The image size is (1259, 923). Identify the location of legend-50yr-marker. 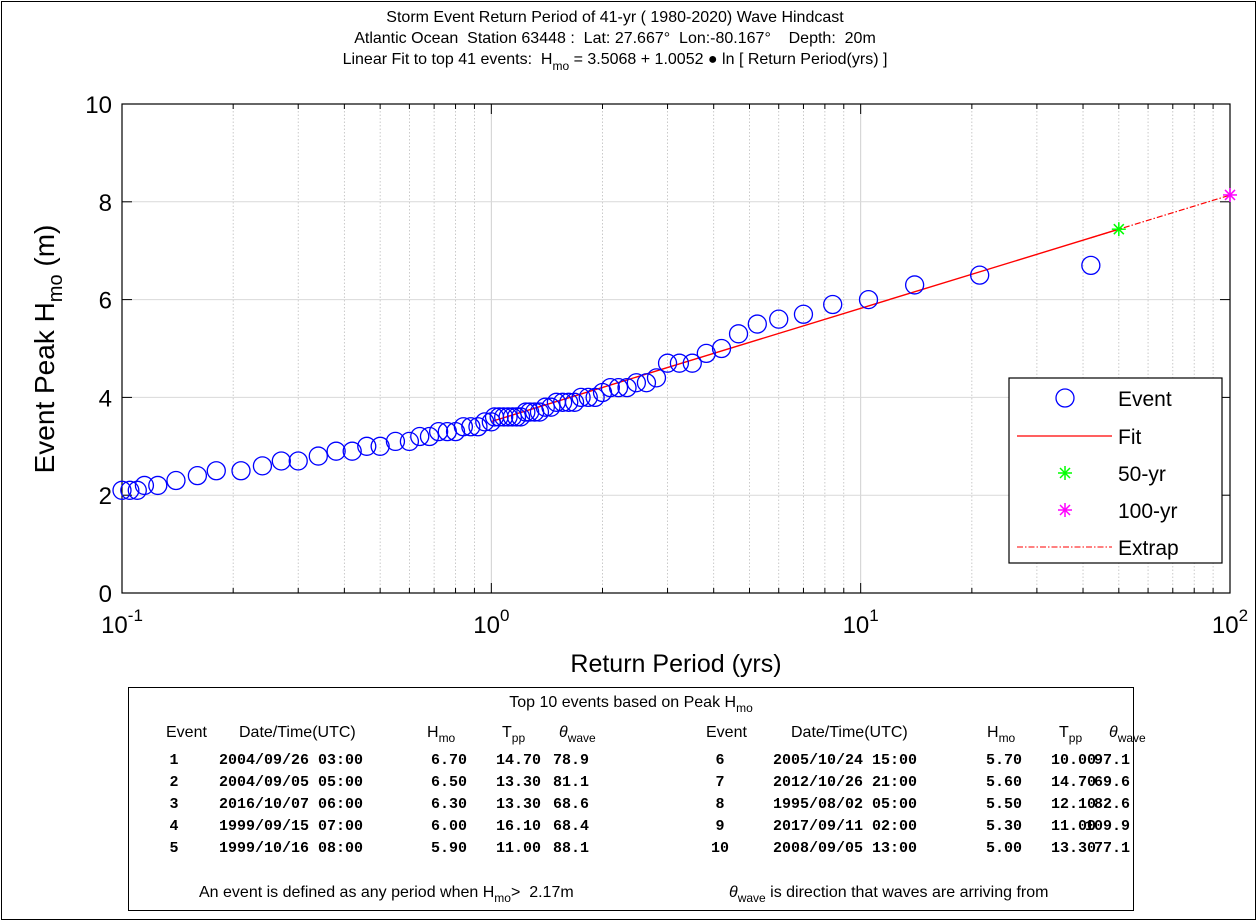
(1065, 473).